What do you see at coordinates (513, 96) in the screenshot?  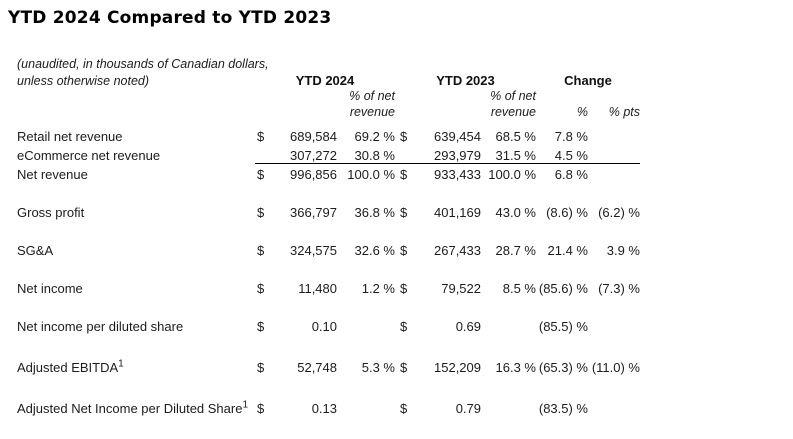 I see `ytd2023-pct-header-line1: % of net` at bounding box center [513, 96].